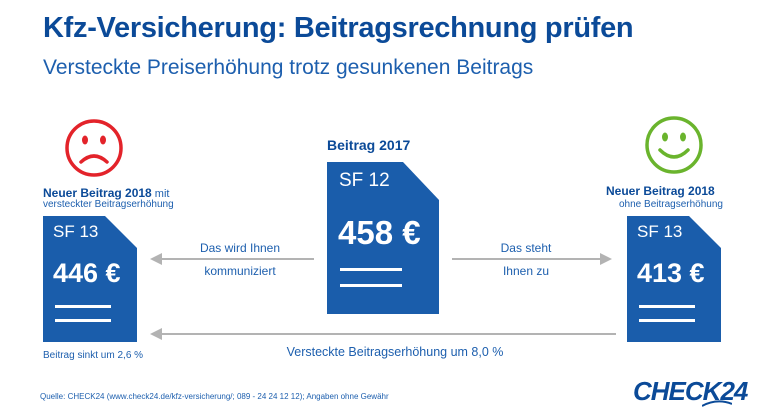 This screenshot has height=412, width=763. I want to click on right-sf: SF 13, so click(660, 231).